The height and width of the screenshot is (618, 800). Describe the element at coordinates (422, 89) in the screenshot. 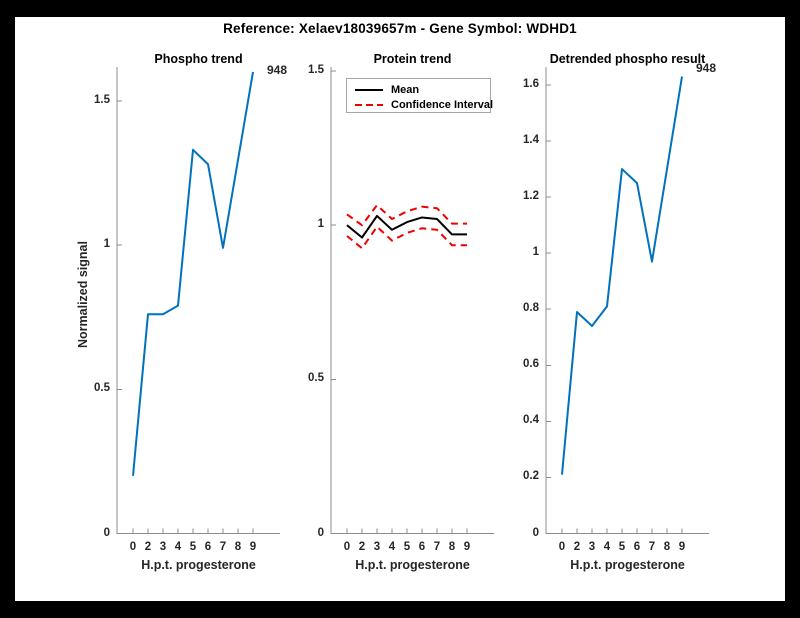

I see `legend-entry-mean: Mean` at that location.